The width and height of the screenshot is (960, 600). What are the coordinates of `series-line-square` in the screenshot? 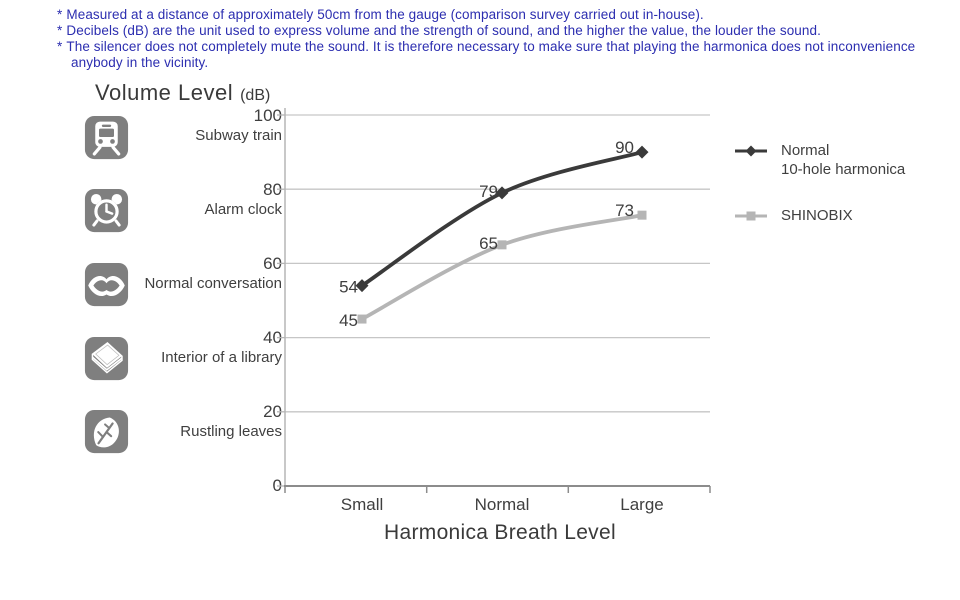 It's located at (502, 267).